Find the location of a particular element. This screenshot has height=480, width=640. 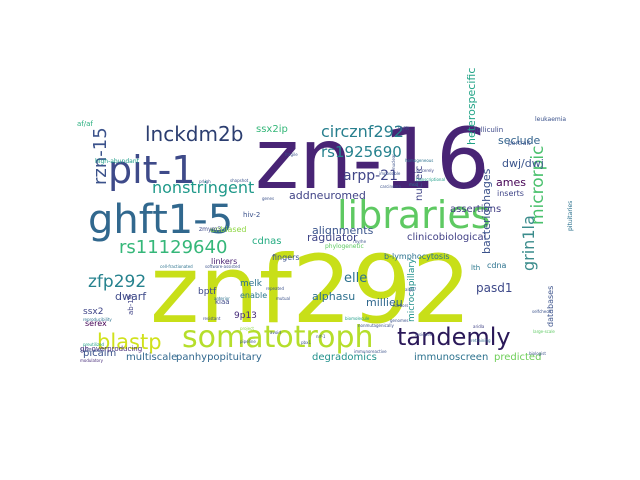

word-impossible: impossible is located at coordinates (390, 173).